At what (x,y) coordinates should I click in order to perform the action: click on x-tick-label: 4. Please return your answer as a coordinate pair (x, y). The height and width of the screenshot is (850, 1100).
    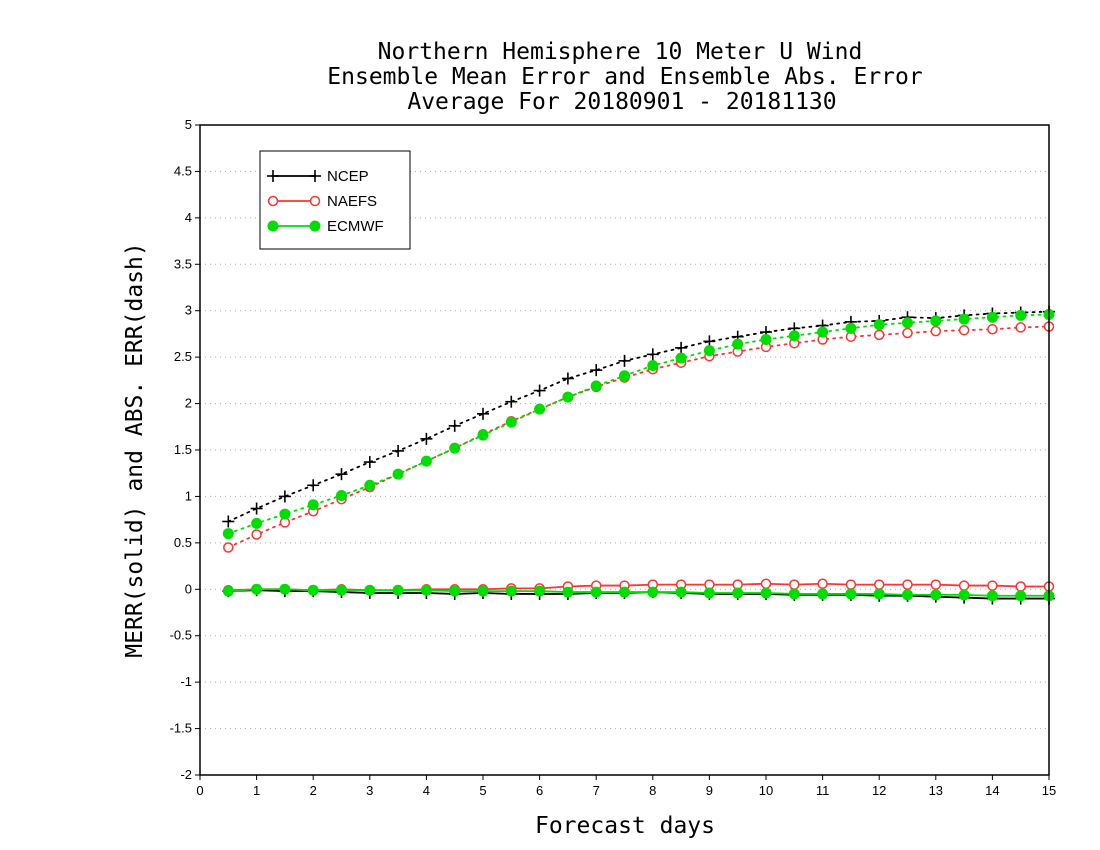
    Looking at the image, I should click on (426, 790).